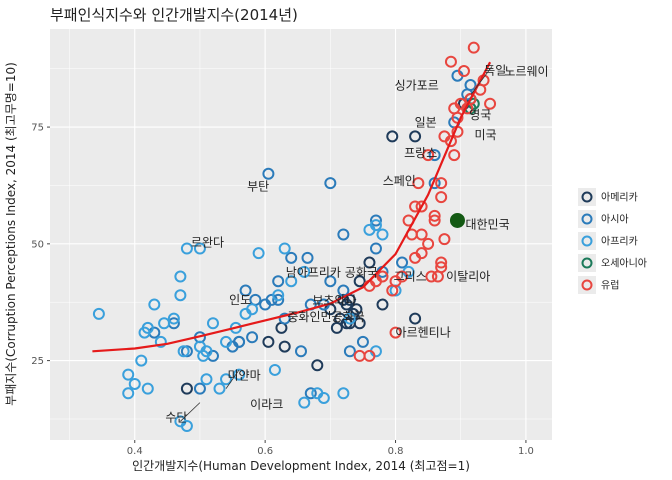 The image size is (672, 480). What do you see at coordinates (396, 451) in the screenshot?
I see `x-tick-label: 0.8` at bounding box center [396, 451].